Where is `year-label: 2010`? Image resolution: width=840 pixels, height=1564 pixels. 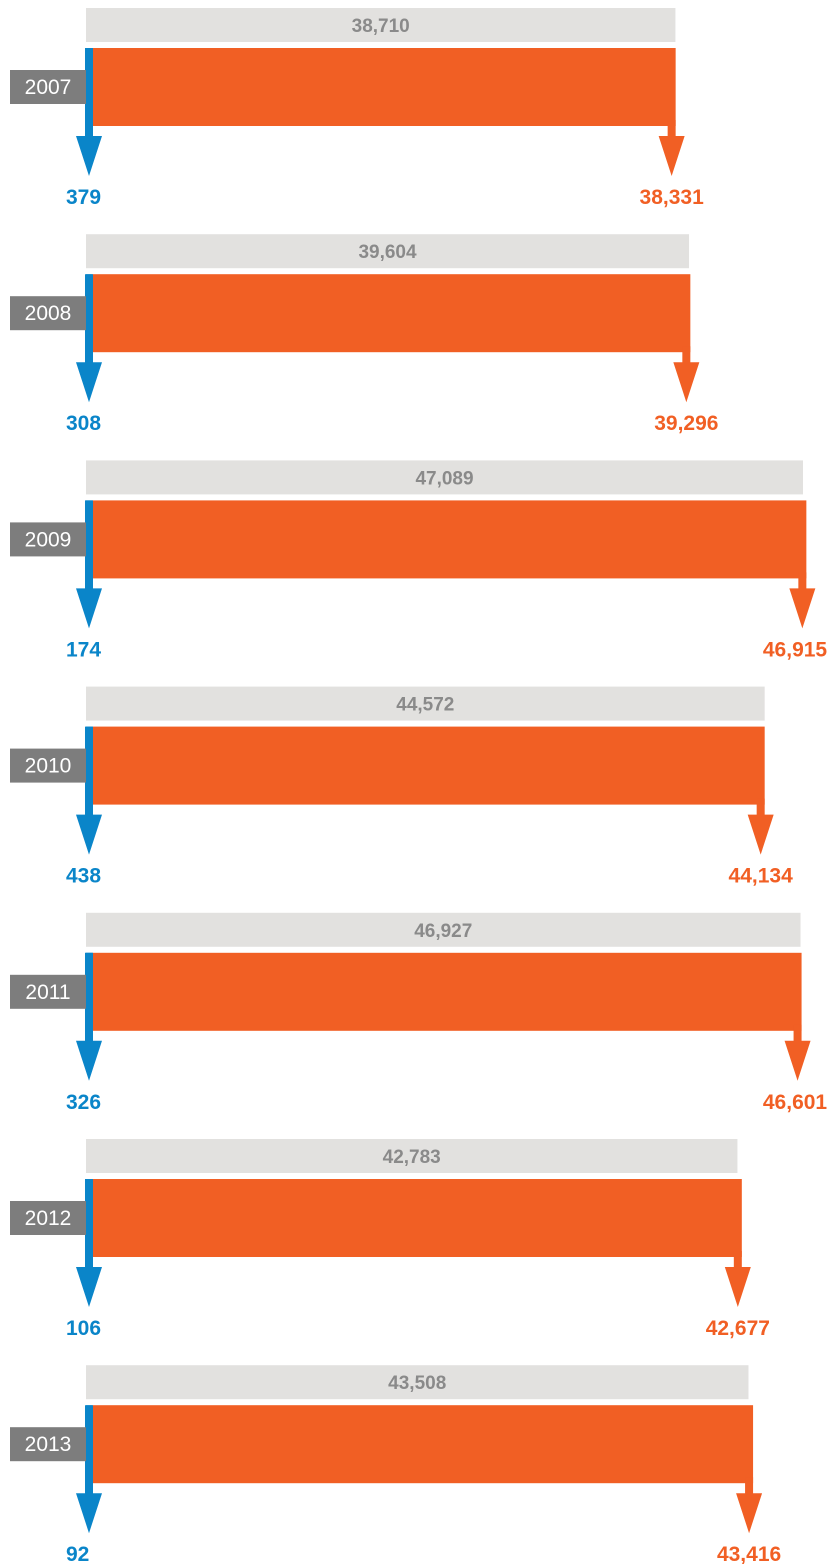
year-label: 2010 is located at coordinates (48, 766).